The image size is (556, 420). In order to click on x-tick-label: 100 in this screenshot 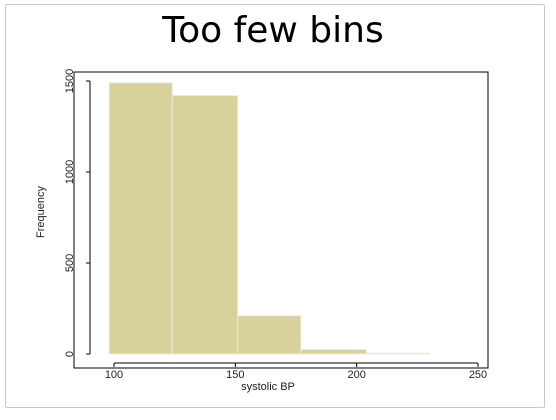, I will do `click(114, 375)`.